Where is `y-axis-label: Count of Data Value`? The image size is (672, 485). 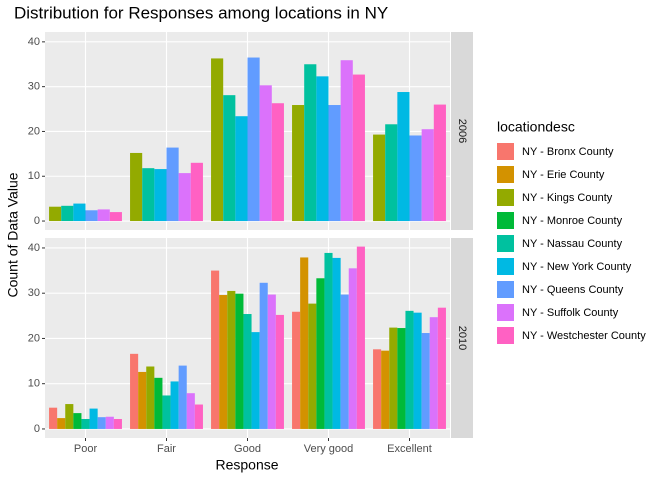 y-axis-label: Count of Data Value is located at coordinates (13, 234).